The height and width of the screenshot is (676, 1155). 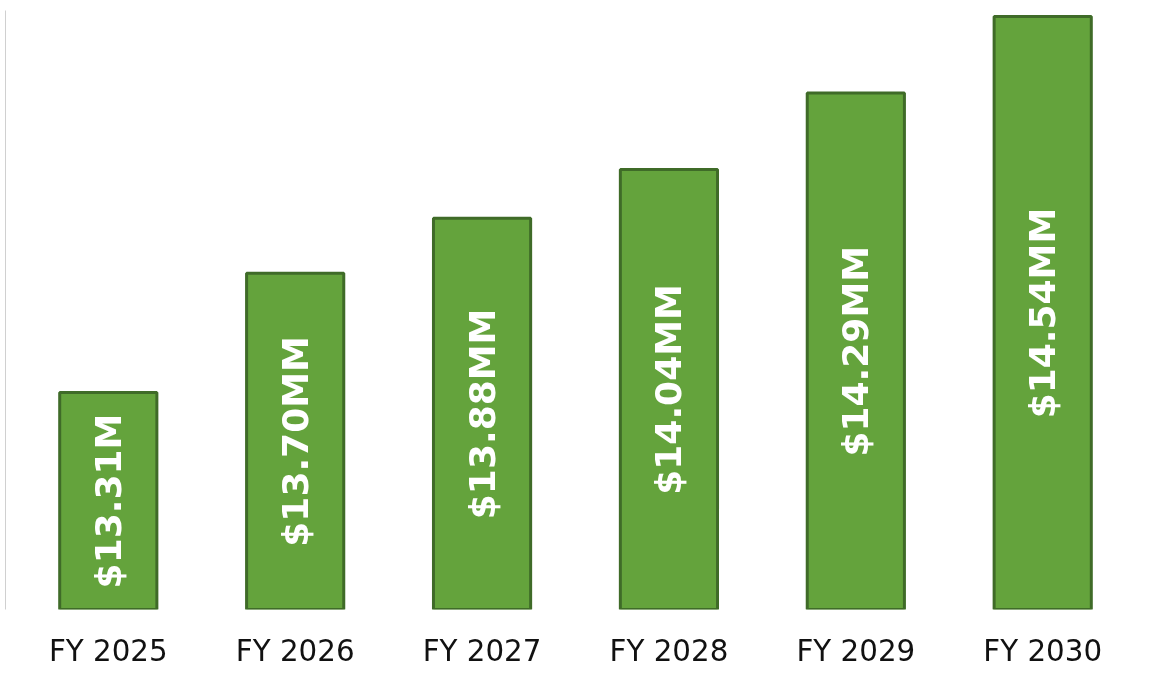 I want to click on x-tick-label: FY 2028, so click(x=669, y=650).